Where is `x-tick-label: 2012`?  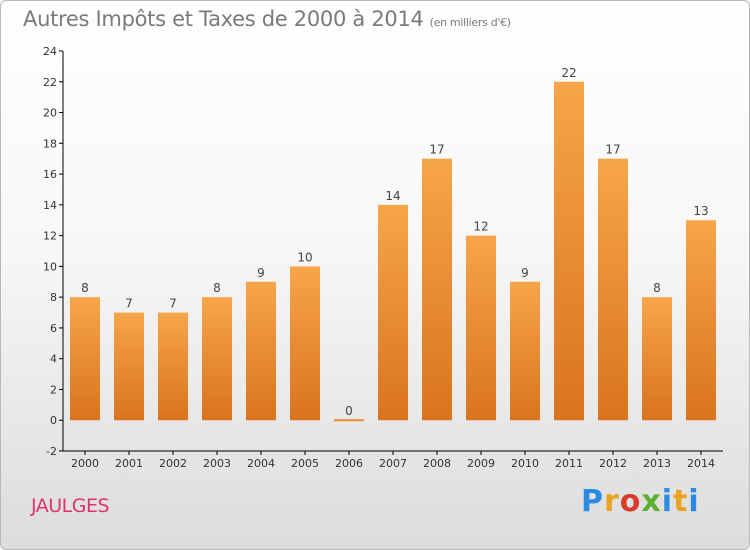 x-tick-label: 2012 is located at coordinates (613, 463).